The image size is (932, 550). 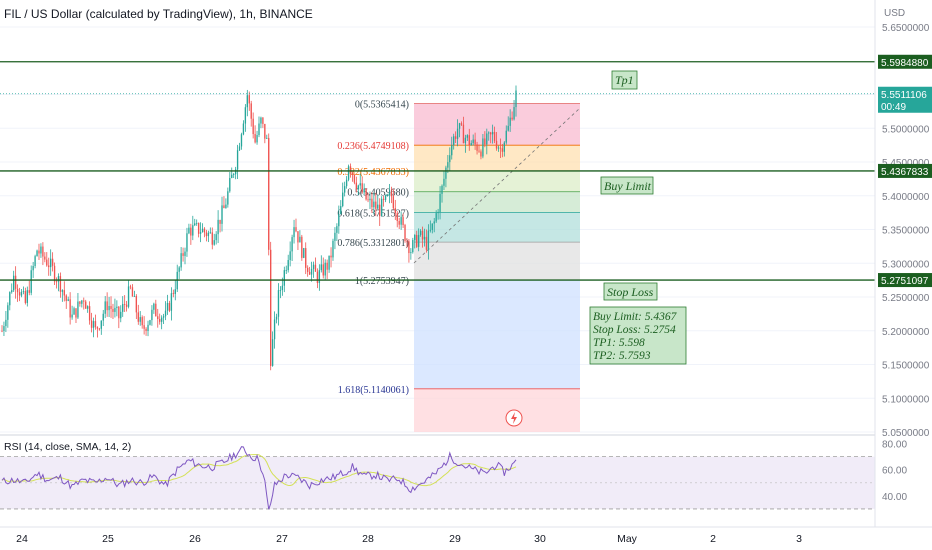 What do you see at coordinates (514, 418) in the screenshot?
I see `lightning-icon` at bounding box center [514, 418].